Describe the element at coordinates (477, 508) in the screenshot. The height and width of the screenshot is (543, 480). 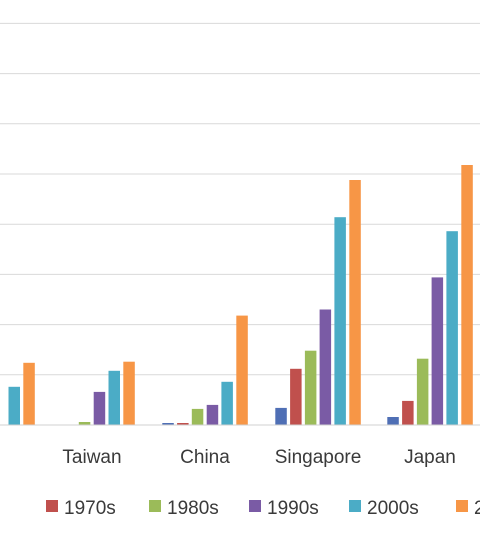
I see `legend-label: 20` at that location.